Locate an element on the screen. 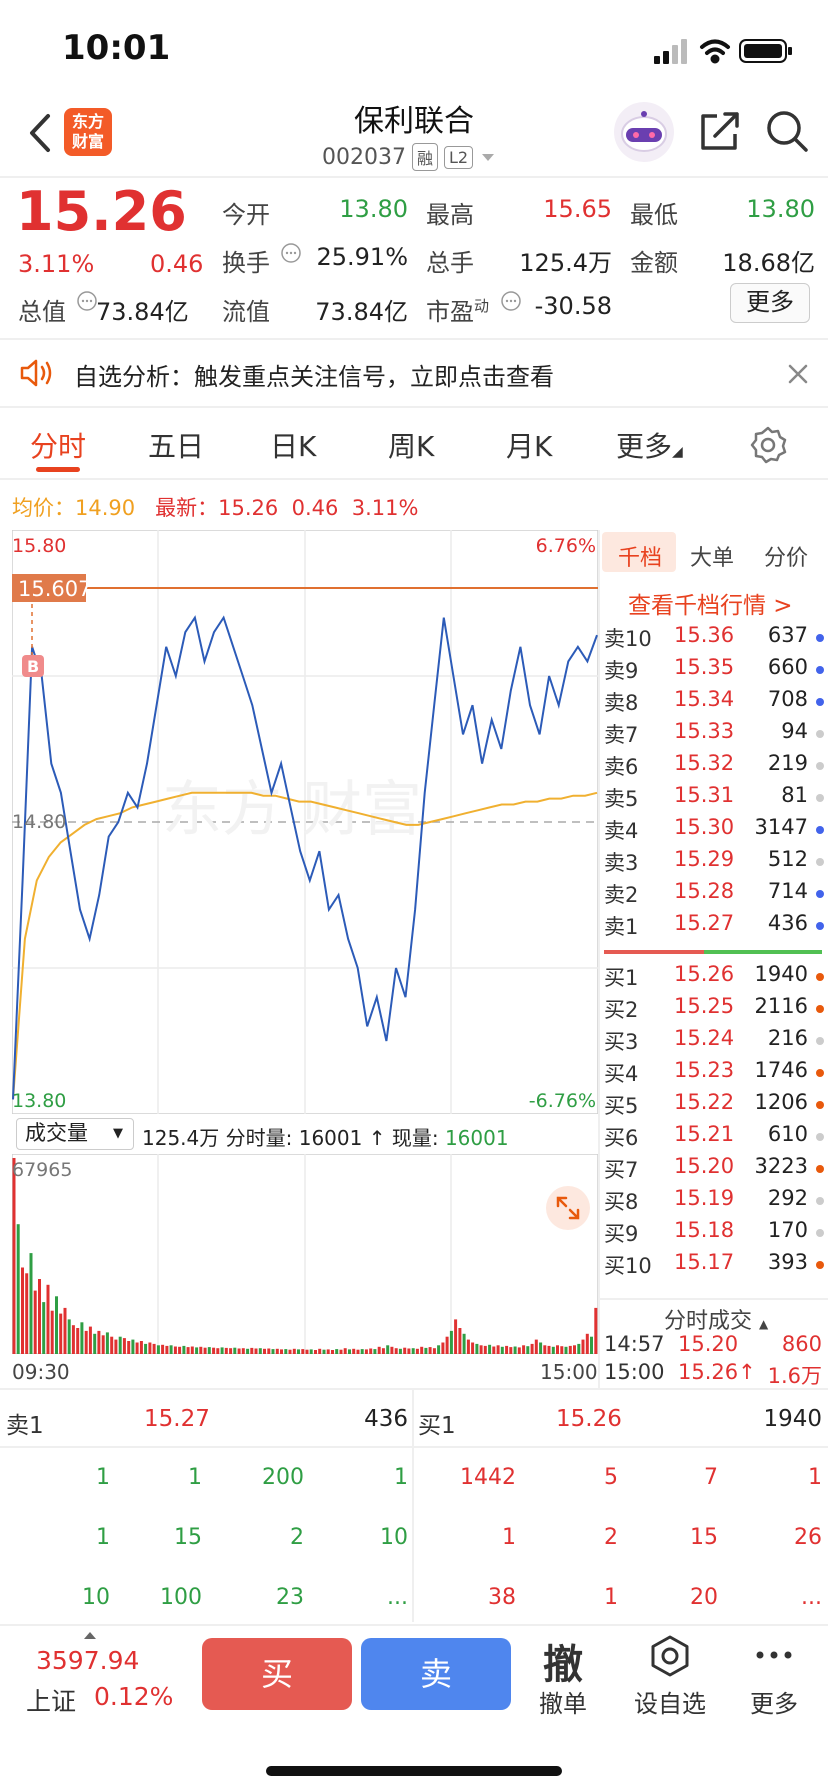 The image size is (828, 1792). ob-tab-price: 分价 is located at coordinates (786, 558).